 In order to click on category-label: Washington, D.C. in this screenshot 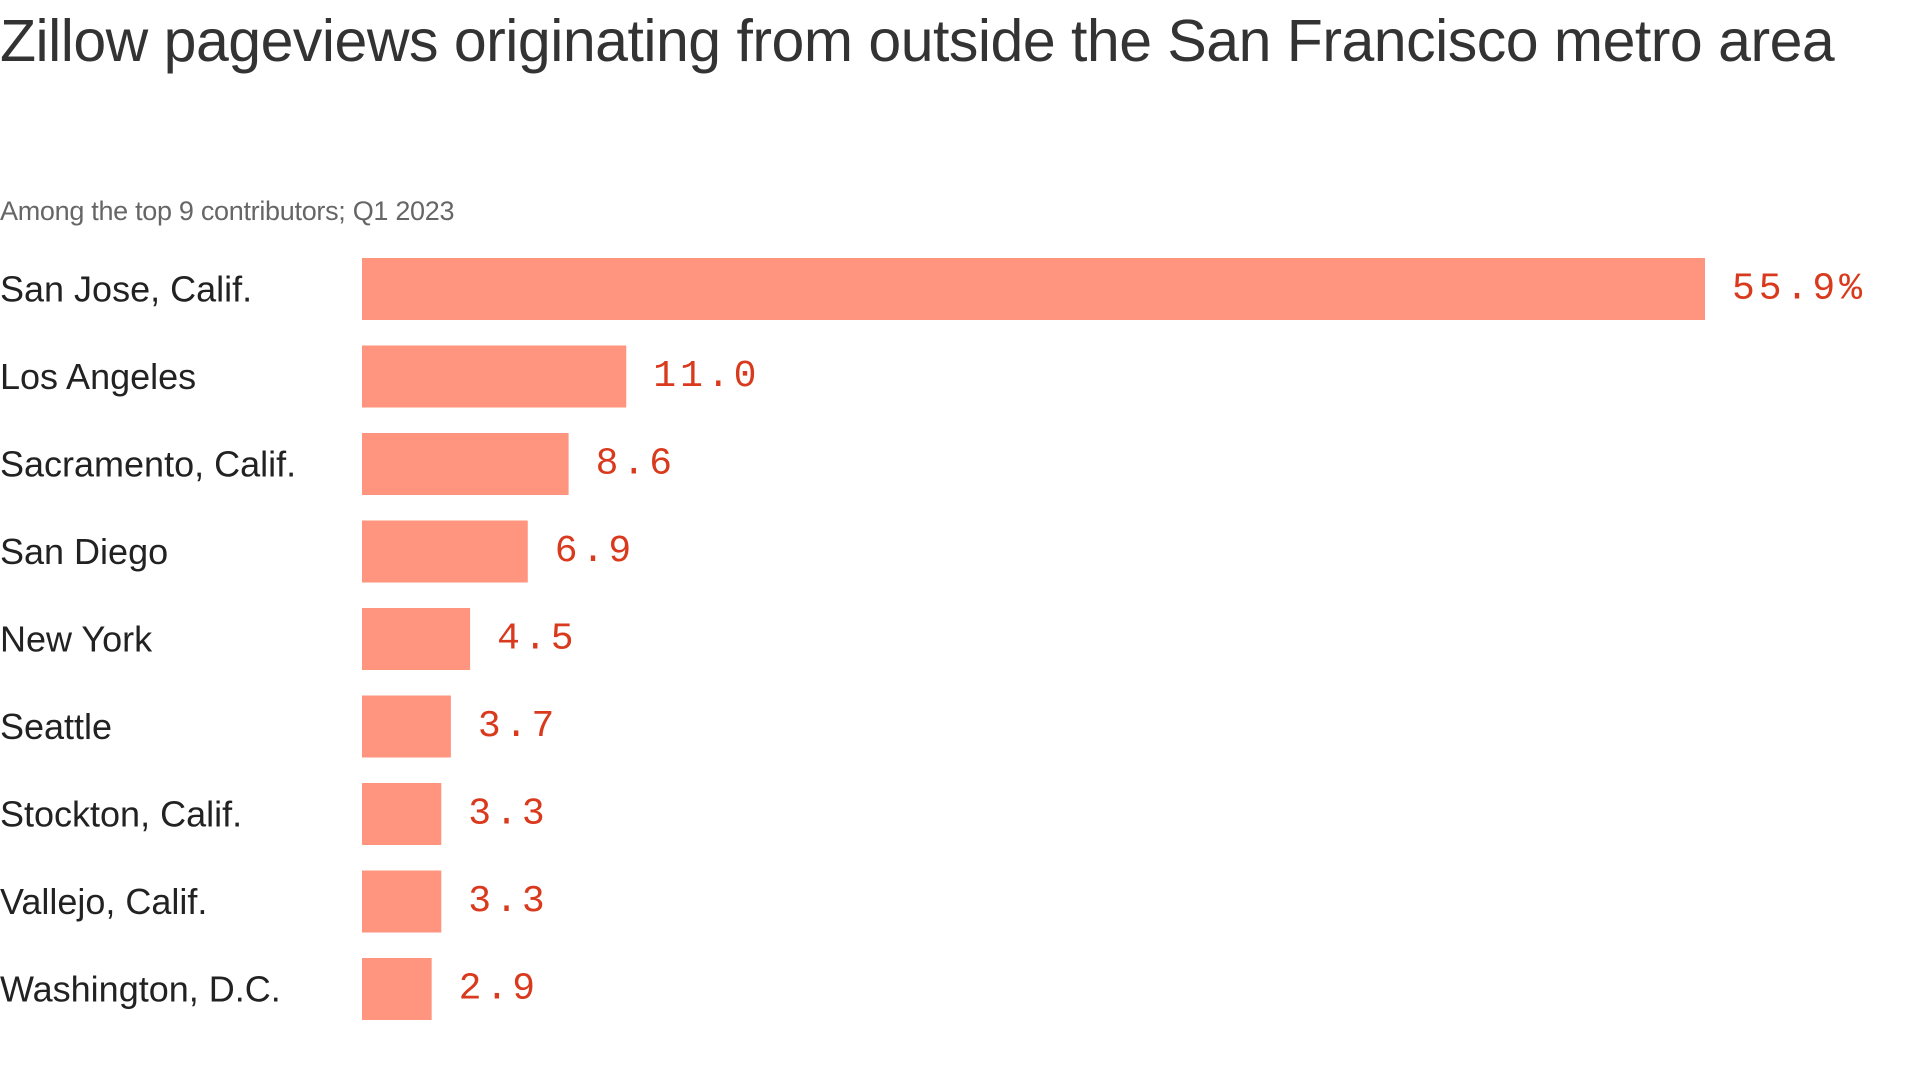, I will do `click(140, 989)`.